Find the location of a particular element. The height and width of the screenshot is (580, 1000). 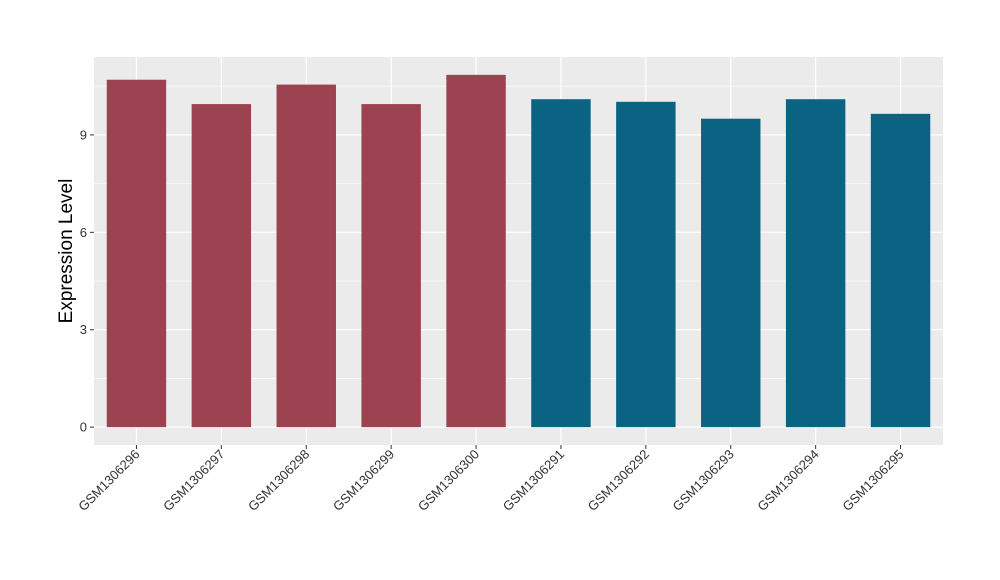

bar-GSM1306299 is located at coordinates (391, 266).